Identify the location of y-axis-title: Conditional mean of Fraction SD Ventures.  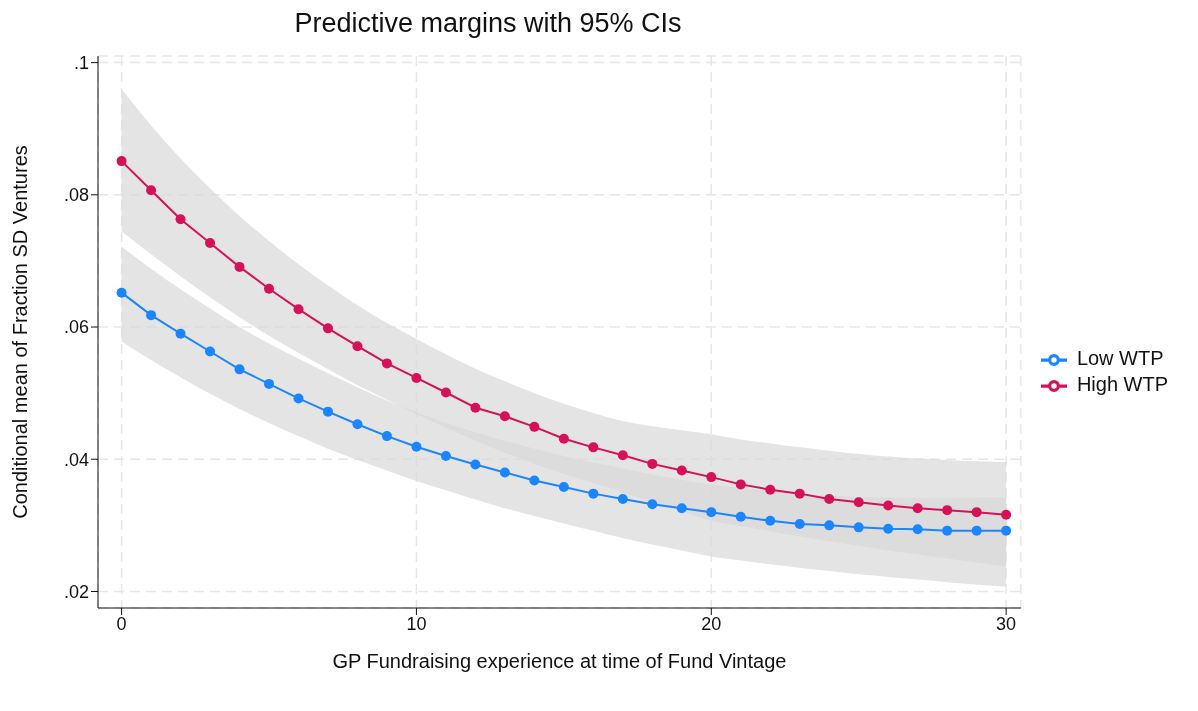
(20, 332).